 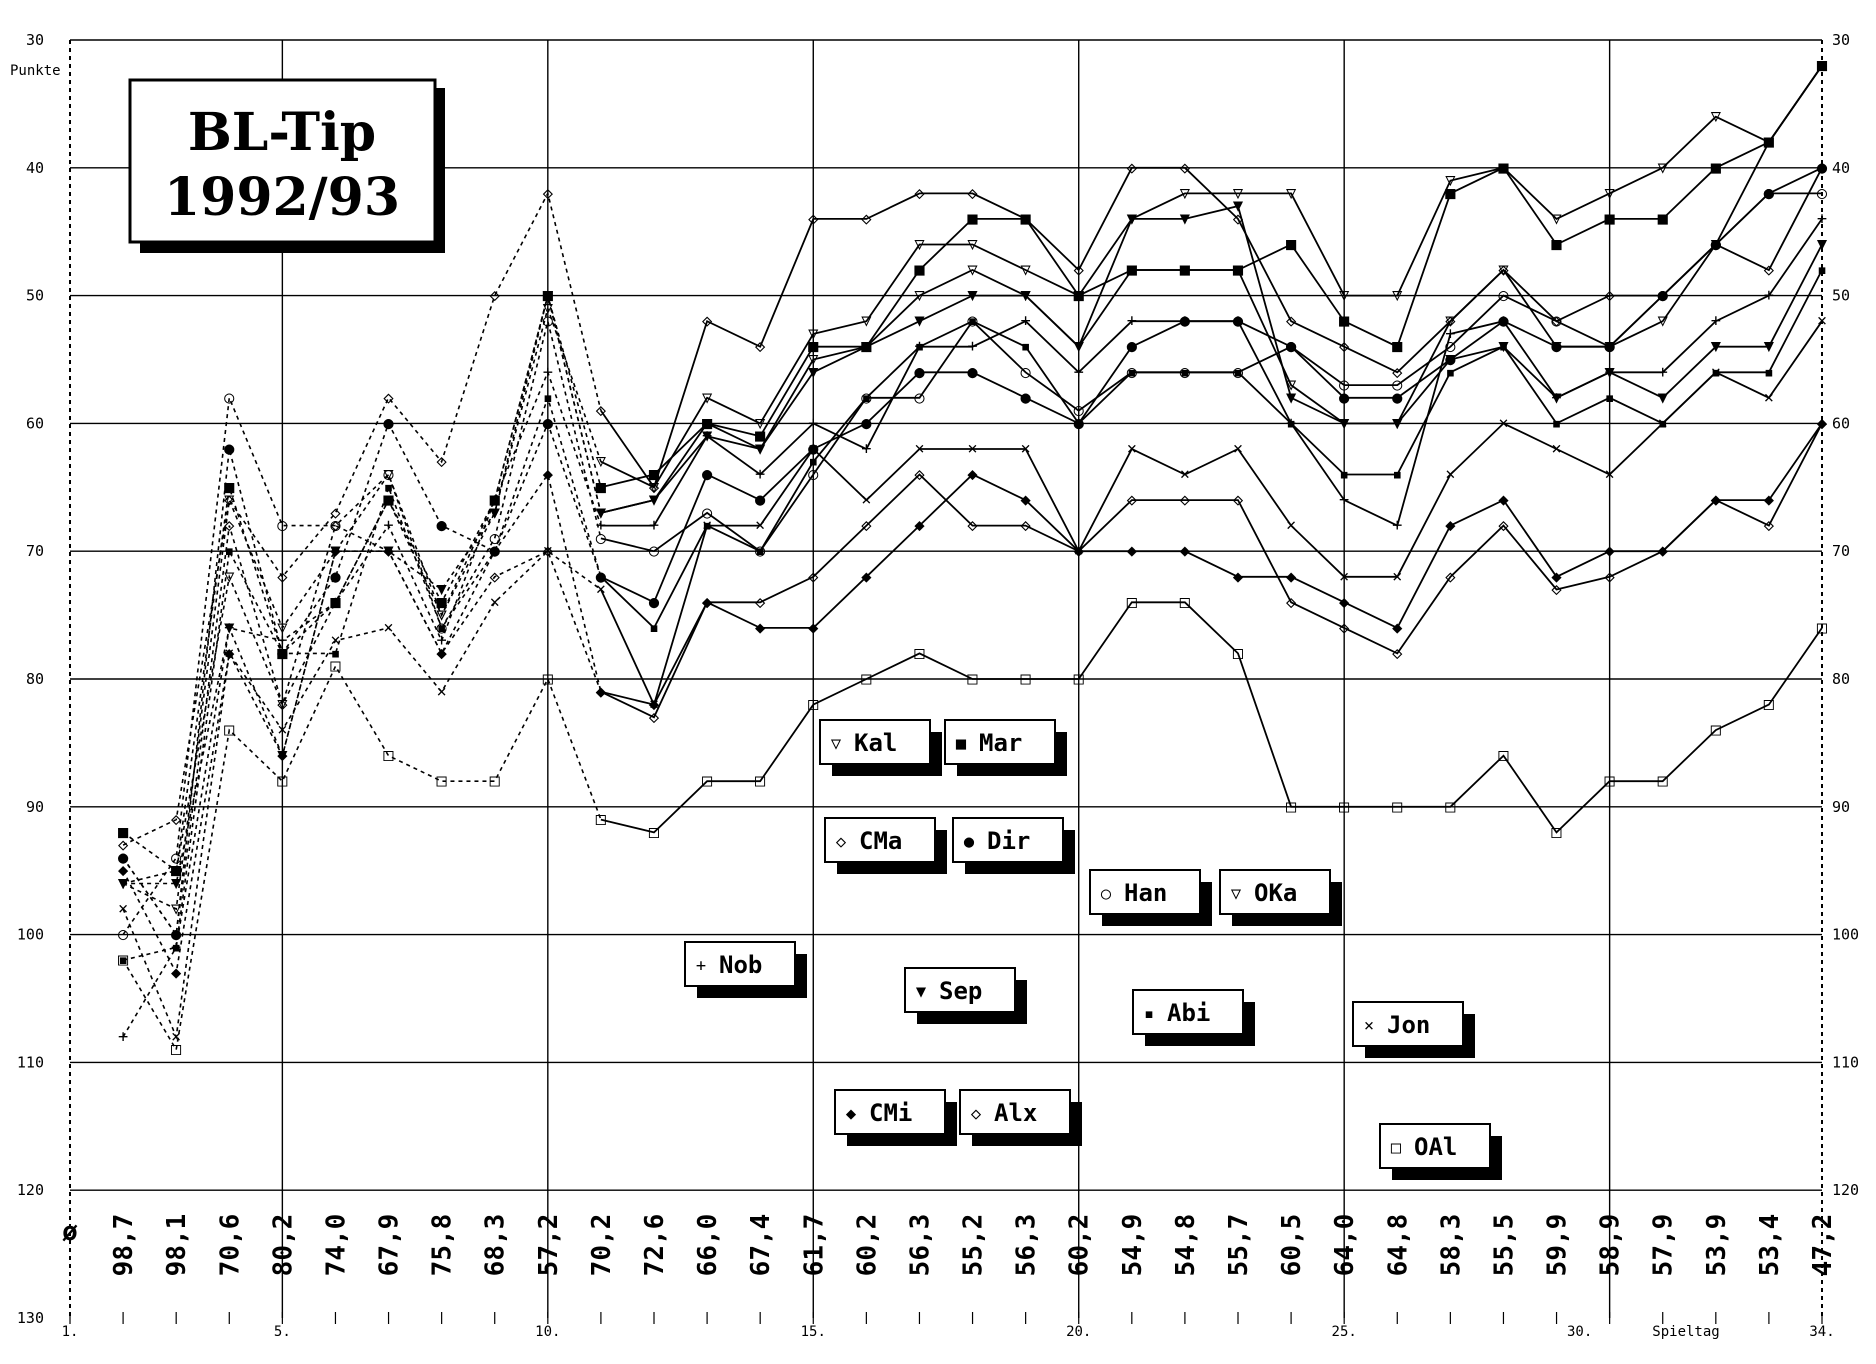 I want to click on legend-symbol: ×, so click(x=1369, y=1026).